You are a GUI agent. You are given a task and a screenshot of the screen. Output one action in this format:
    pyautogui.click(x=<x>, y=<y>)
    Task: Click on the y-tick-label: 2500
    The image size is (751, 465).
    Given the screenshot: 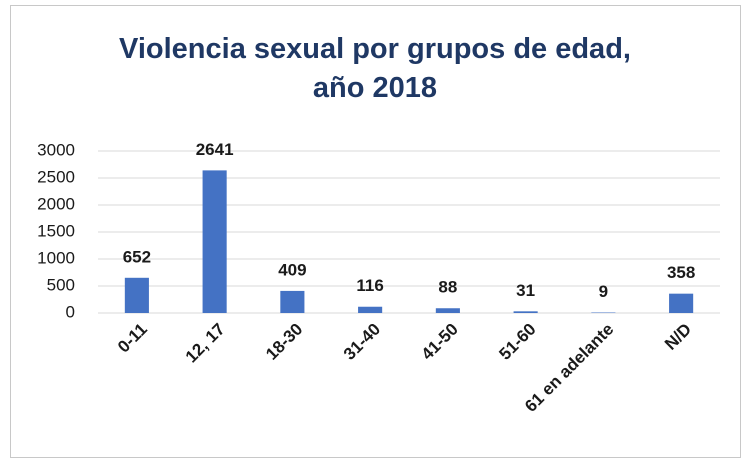 What is the action you would take?
    pyautogui.click(x=56, y=176)
    